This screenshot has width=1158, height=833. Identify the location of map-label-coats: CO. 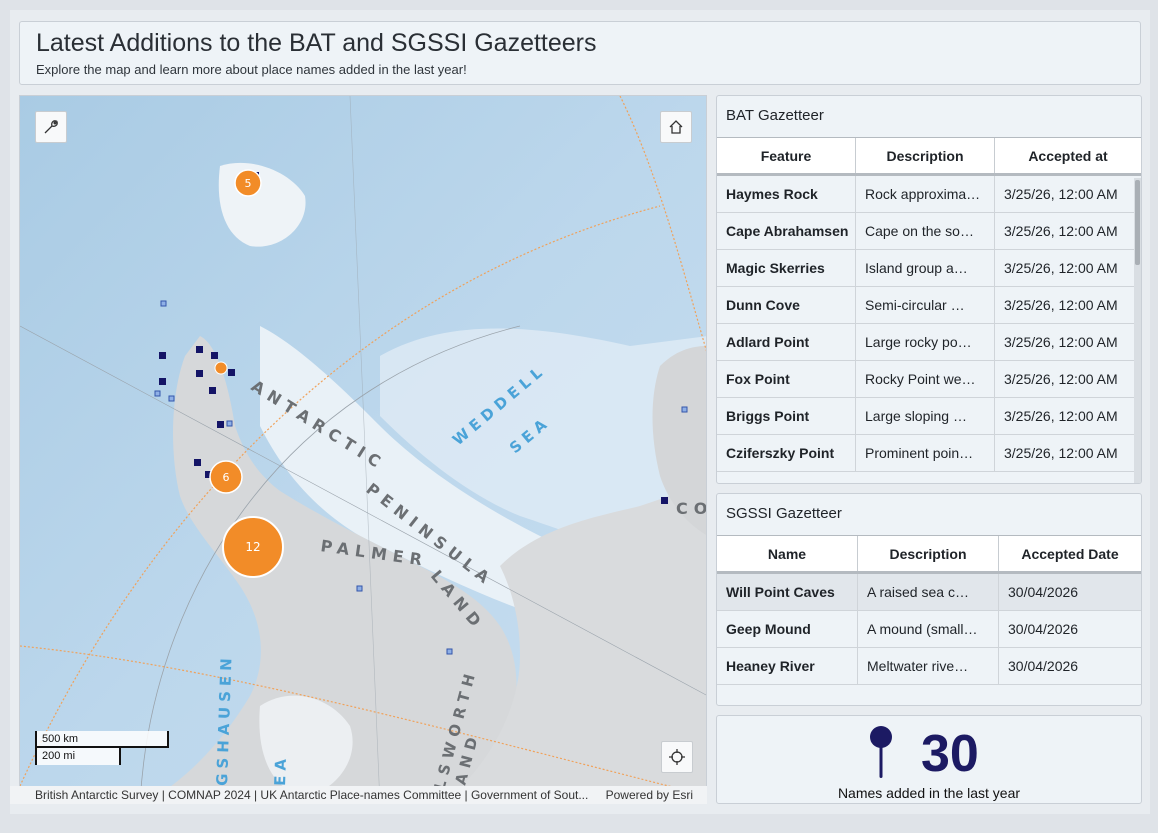
(691, 508).